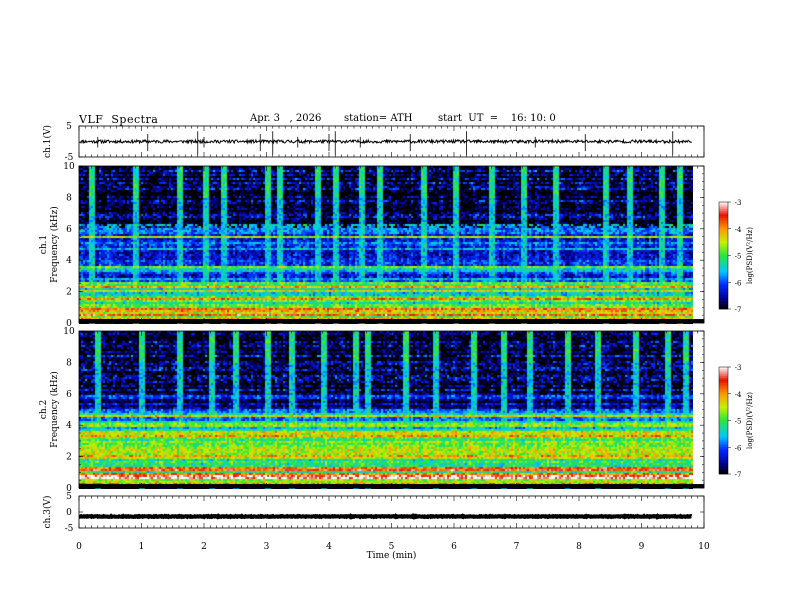  Describe the element at coordinates (47, 141) in the screenshot. I see `ch1-y-label: ch.1(V)` at that location.